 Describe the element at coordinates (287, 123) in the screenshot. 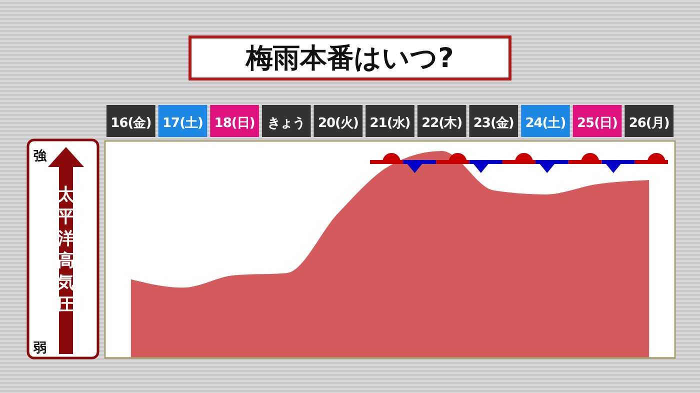

I see `x-tick-label: きょう` at that location.